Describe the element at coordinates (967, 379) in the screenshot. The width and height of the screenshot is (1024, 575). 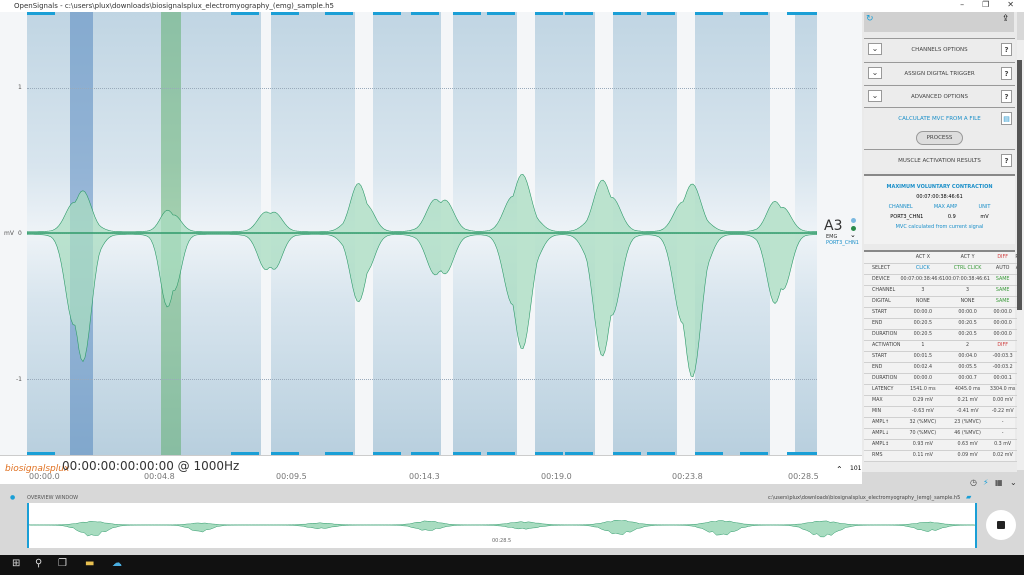
I see `table-cell: 00:00.7` at that location.